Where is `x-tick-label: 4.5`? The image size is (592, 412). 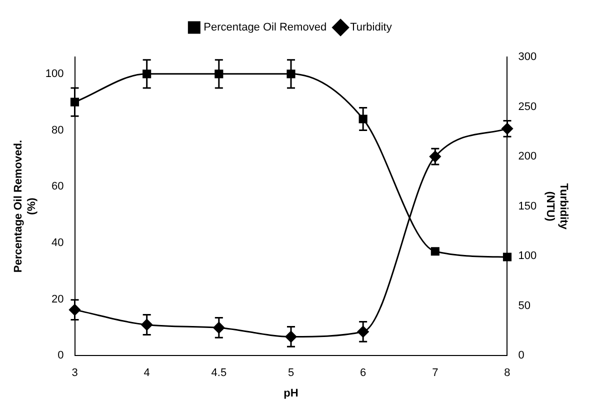
x-tick-label: 4.5 is located at coordinates (219, 373).